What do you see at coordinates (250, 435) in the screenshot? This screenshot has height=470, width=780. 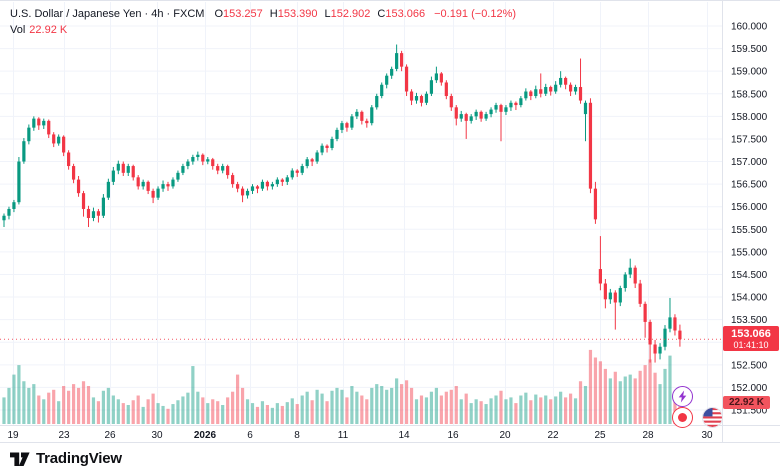 I see `time-axis-label: 6` at bounding box center [250, 435].